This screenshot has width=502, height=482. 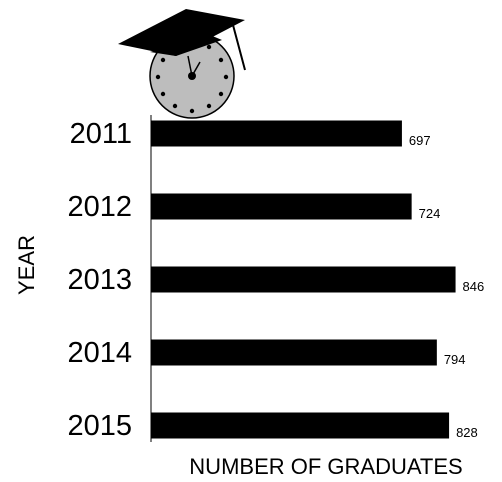 What do you see at coordinates (182, 64) in the screenshot?
I see `graduation-clock-icon` at bounding box center [182, 64].